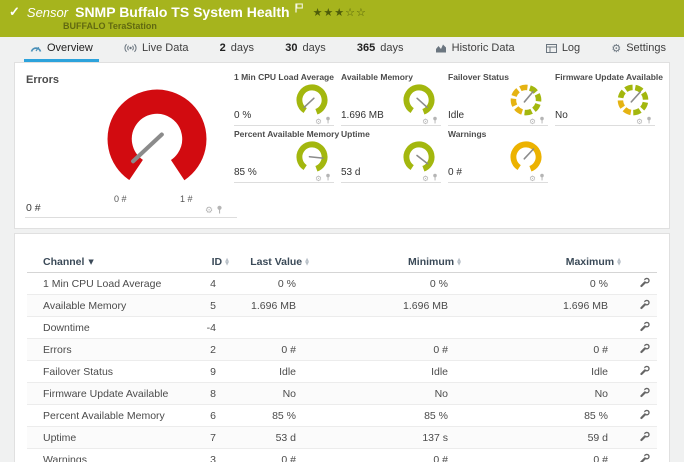 This screenshot has height=462, width=684. Describe the element at coordinates (342, 438) in the screenshot. I see `table-row: Uptime 7 53 d 137 s 59 d` at that location.